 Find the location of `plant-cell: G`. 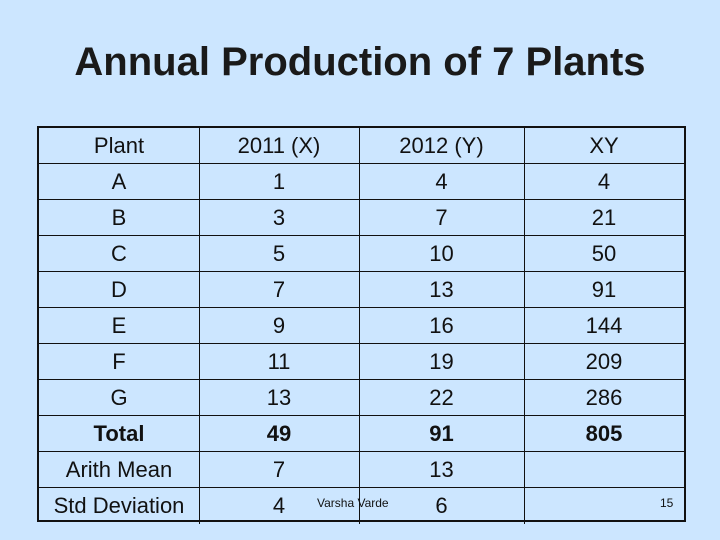

plant-cell: G is located at coordinates (119, 397).